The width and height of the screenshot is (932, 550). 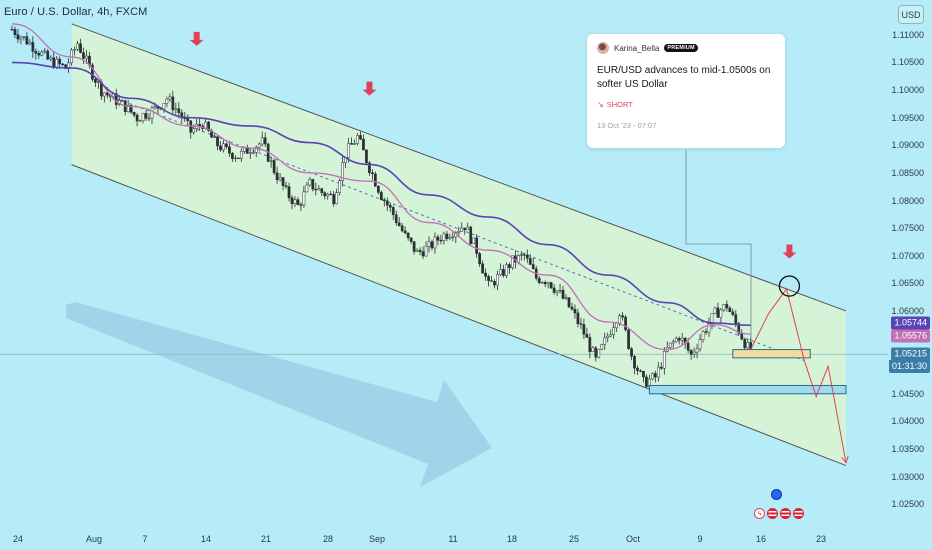 What do you see at coordinates (907, 62) in the screenshot?
I see `price-axis-label: 1.10500` at bounding box center [907, 62].